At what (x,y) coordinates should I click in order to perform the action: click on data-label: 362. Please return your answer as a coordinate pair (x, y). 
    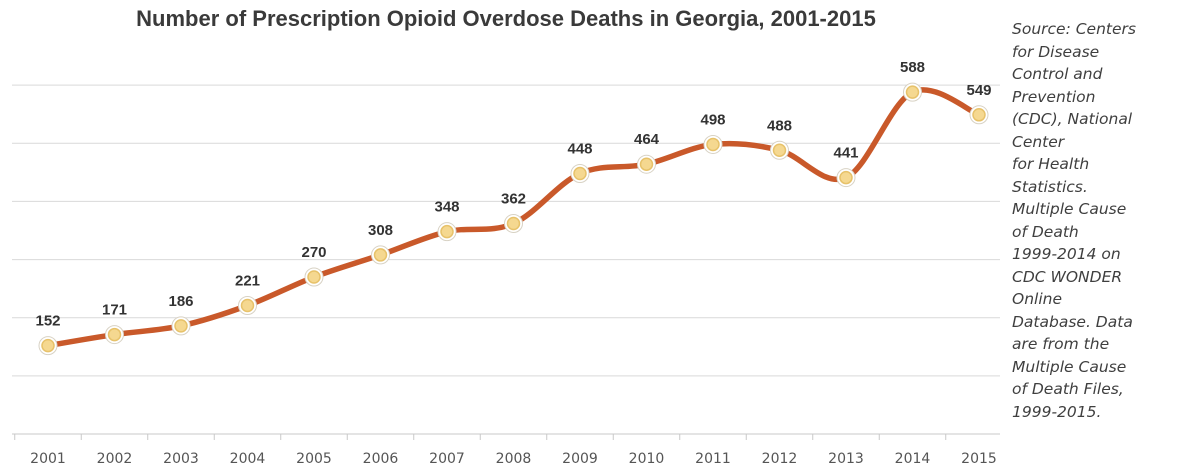
    Looking at the image, I should click on (513, 199).